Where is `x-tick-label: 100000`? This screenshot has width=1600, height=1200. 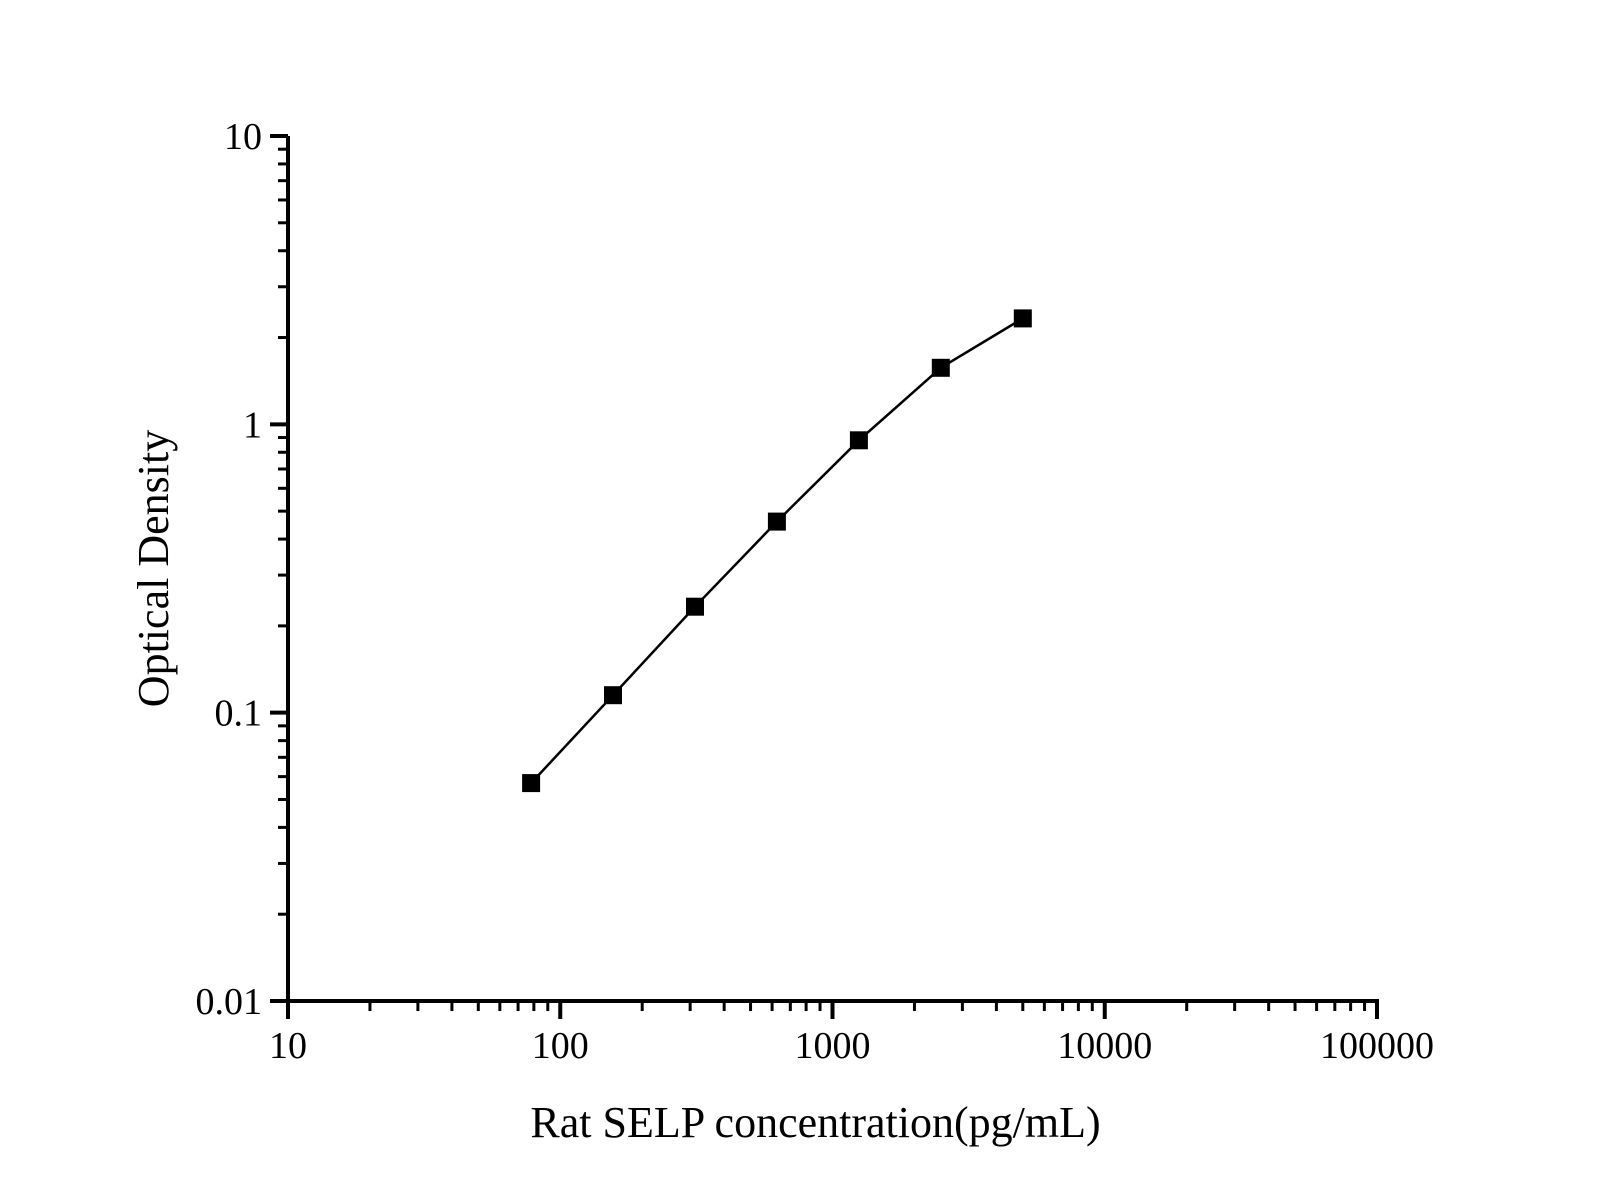 x-tick-label: 100000 is located at coordinates (1377, 1046).